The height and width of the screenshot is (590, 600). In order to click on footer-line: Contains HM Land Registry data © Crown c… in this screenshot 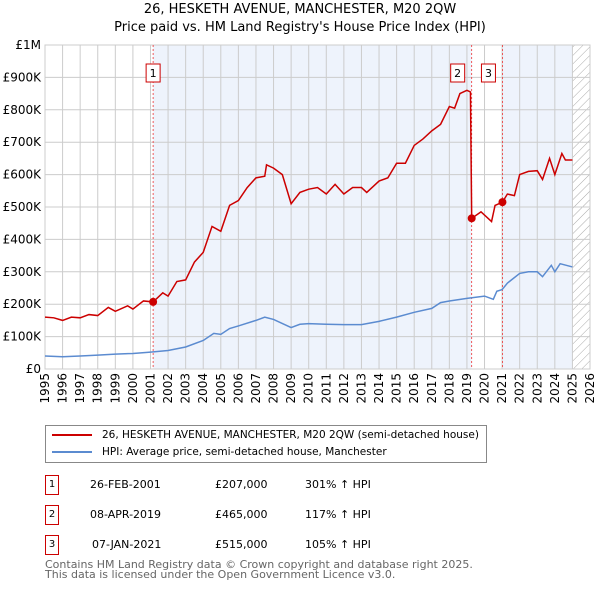, I will do `click(259, 564)`.